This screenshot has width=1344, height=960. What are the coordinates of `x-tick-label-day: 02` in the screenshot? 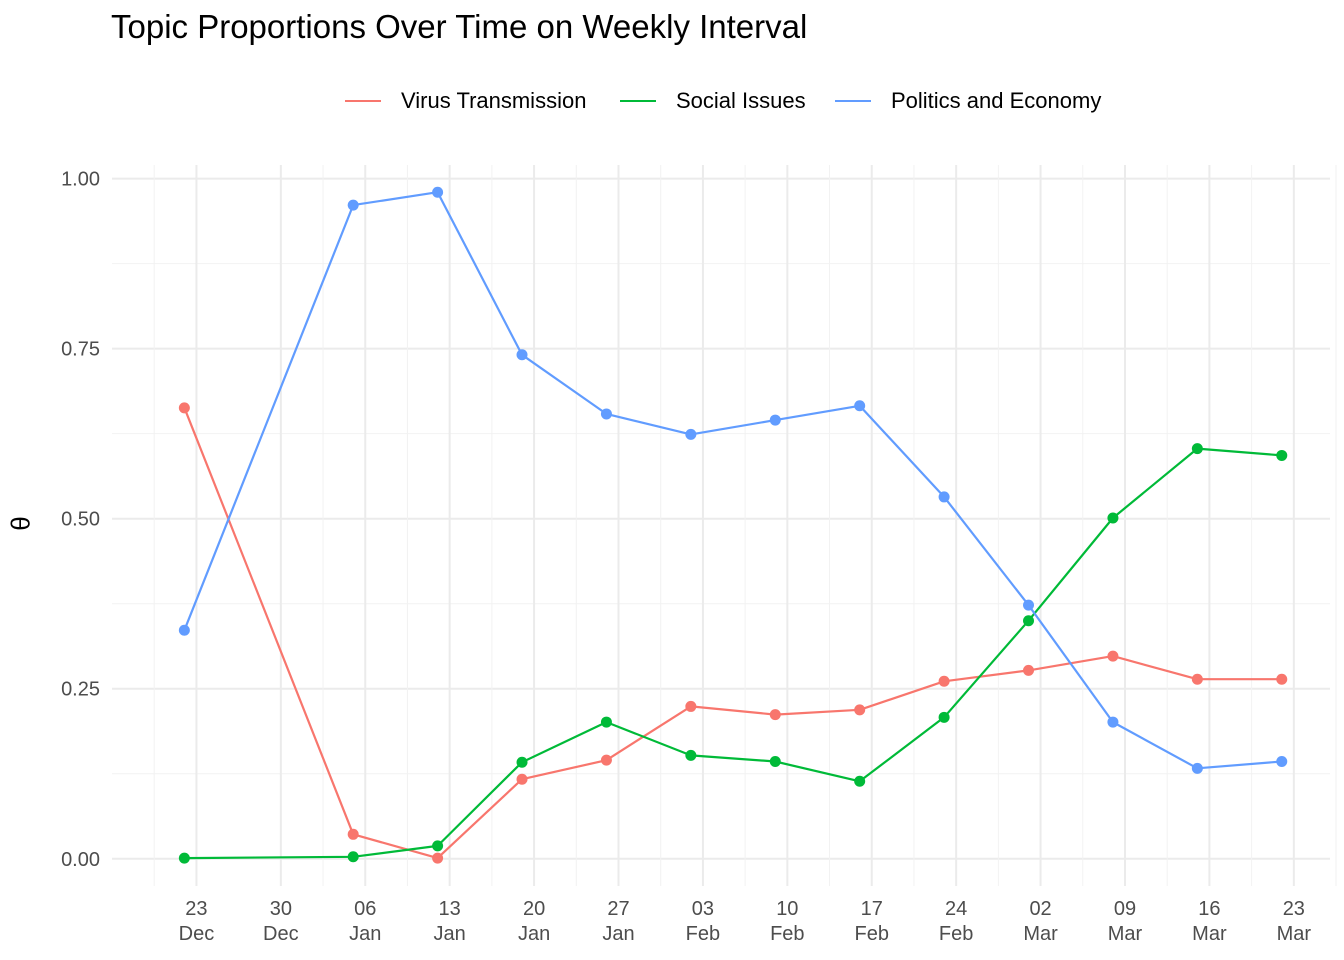 It's located at (1040, 909).